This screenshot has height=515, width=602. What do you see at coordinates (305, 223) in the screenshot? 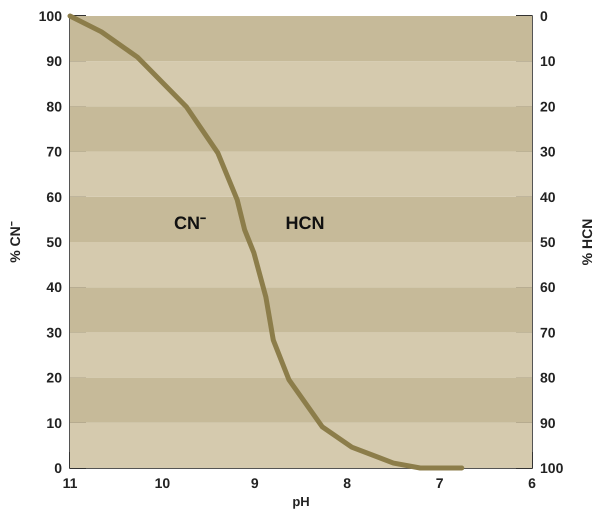
I see `annotation: HCN` at bounding box center [305, 223].